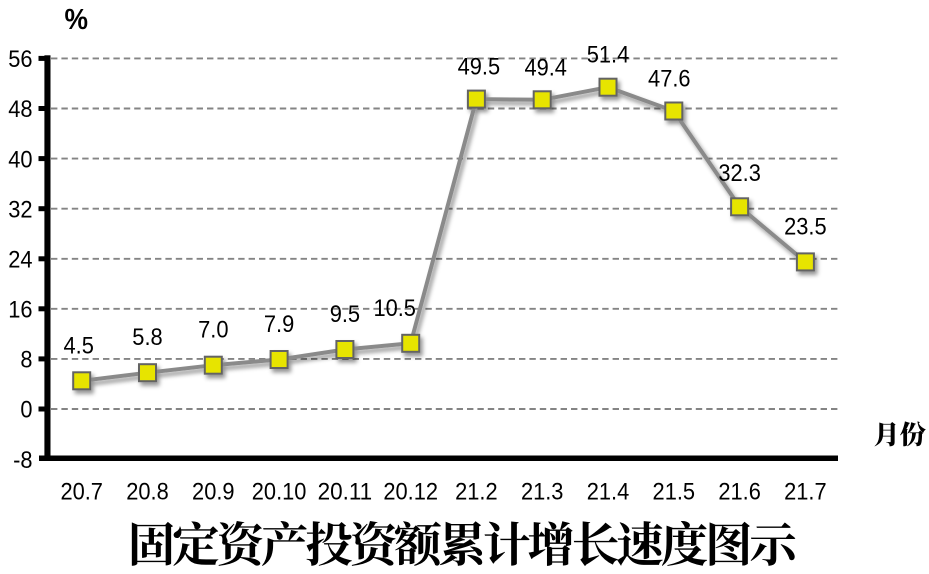 The image size is (929, 574). I want to click on svg-text: 0, so click(26, 410).